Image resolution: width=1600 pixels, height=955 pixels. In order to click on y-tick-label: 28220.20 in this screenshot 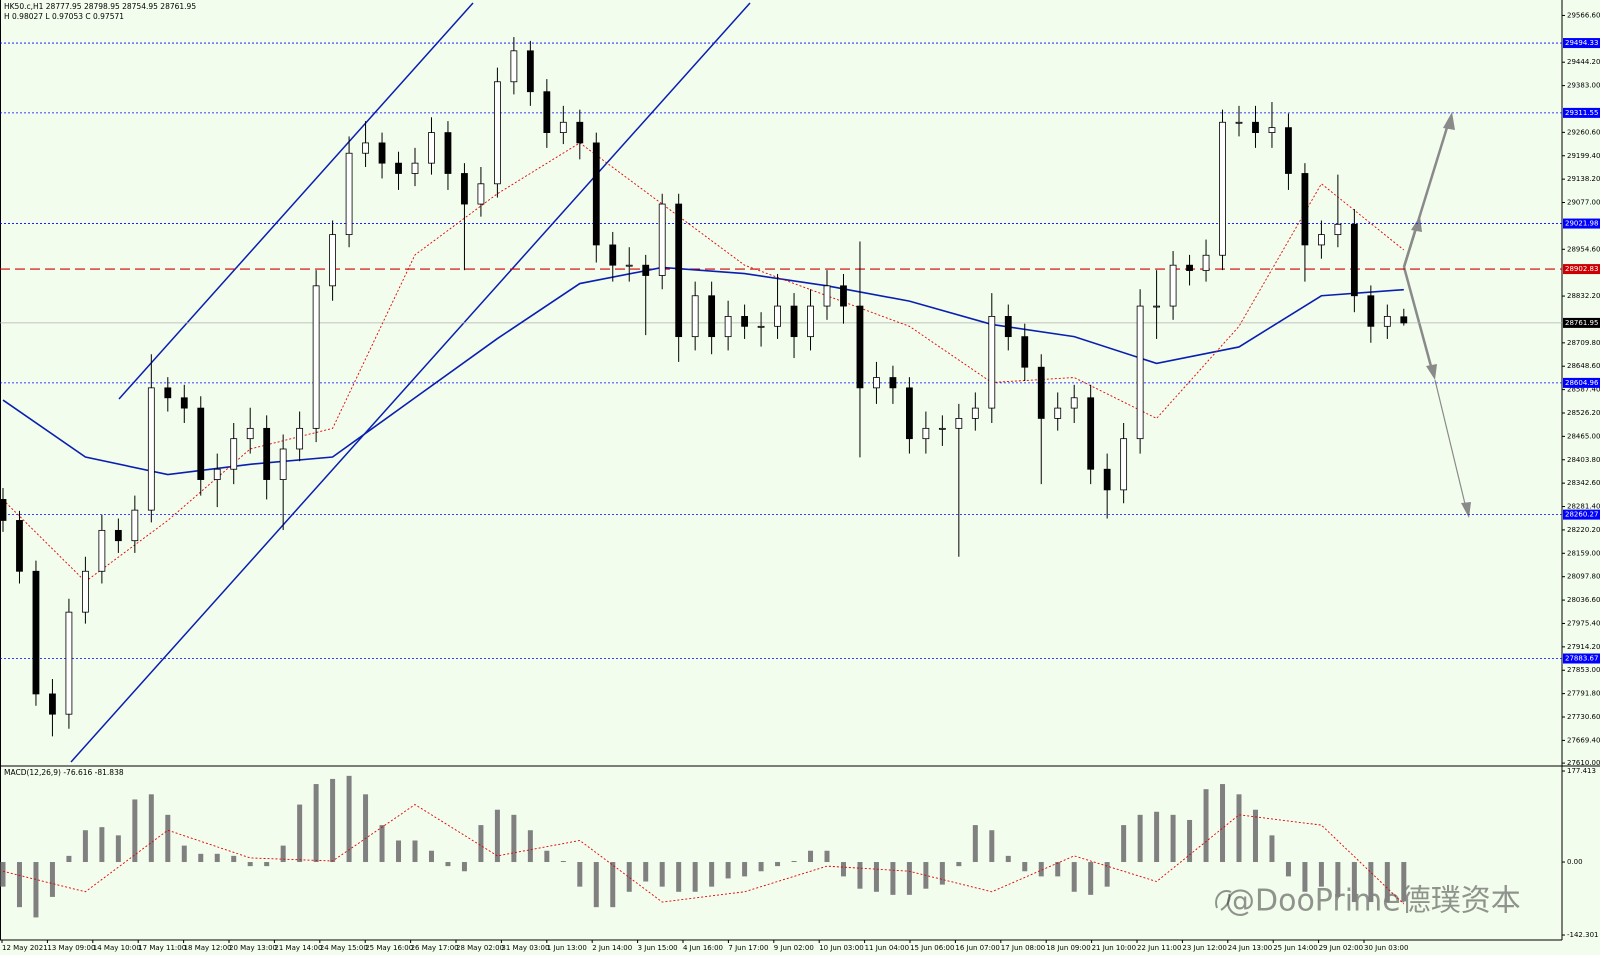, I will do `click(1583, 530)`.